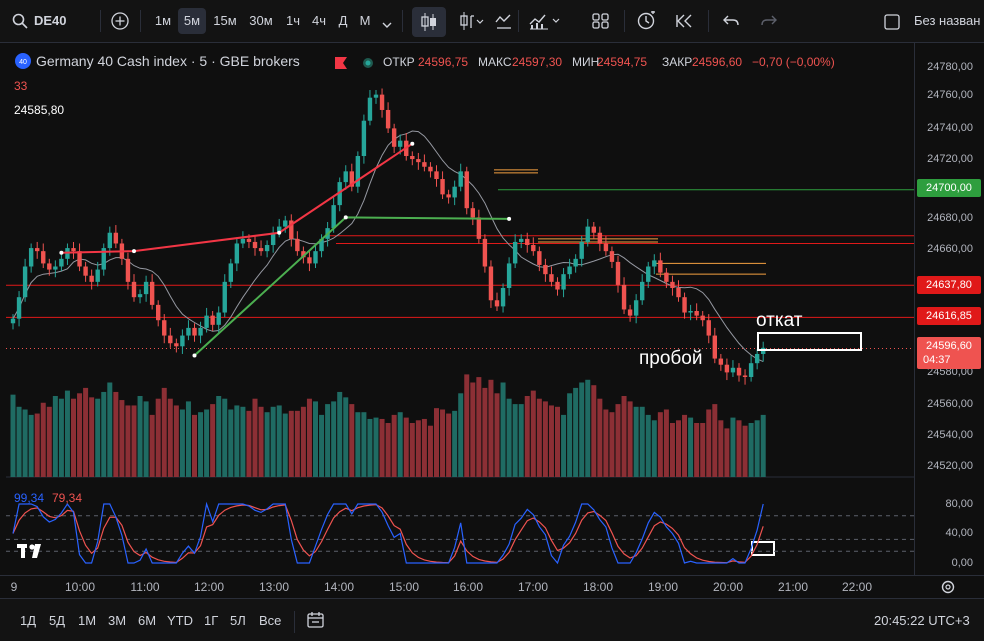 Image resolution: width=984 pixels, height=641 pixels. What do you see at coordinates (950, 218) in the screenshot?
I see `price-tick: 24680,00` at bounding box center [950, 218].